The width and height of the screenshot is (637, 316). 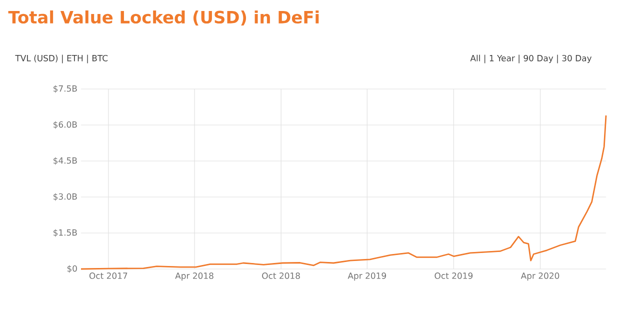 I want to click on y-tick-label: $7.5B, so click(x=65, y=89).